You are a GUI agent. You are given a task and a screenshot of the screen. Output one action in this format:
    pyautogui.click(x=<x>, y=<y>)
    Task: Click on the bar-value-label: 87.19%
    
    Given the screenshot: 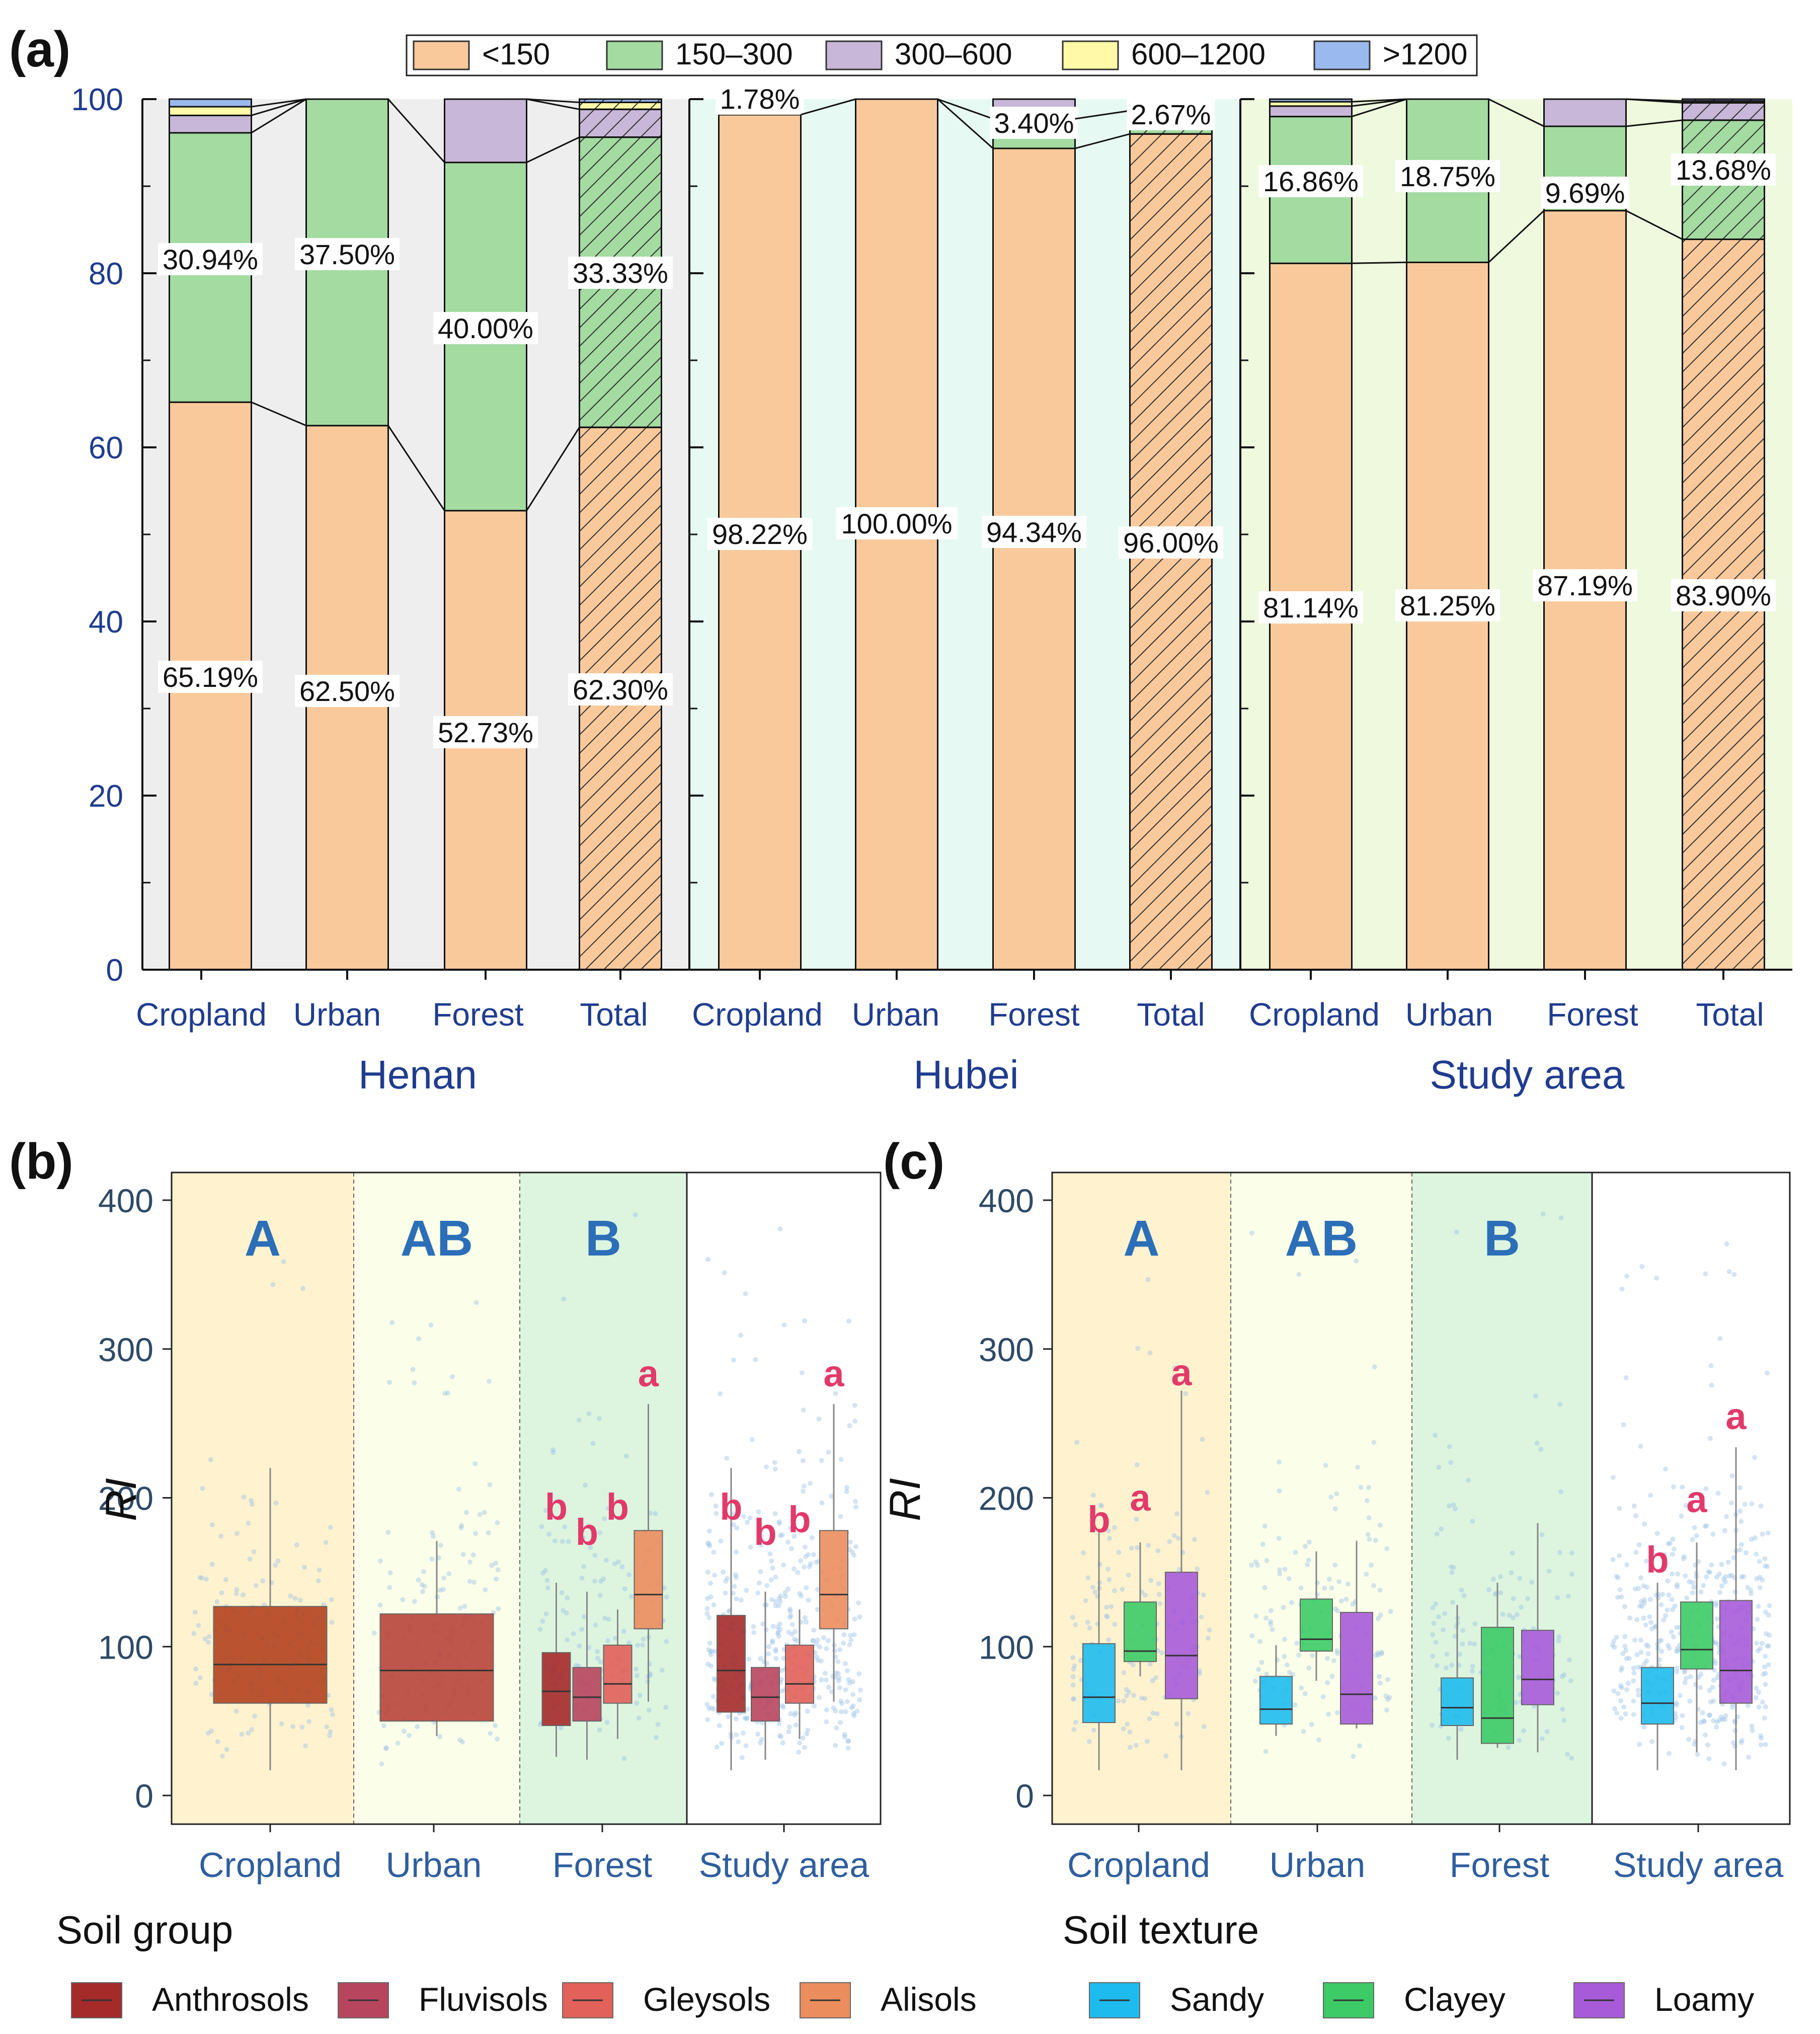 What is the action you would take?
    pyautogui.click(x=1585, y=585)
    